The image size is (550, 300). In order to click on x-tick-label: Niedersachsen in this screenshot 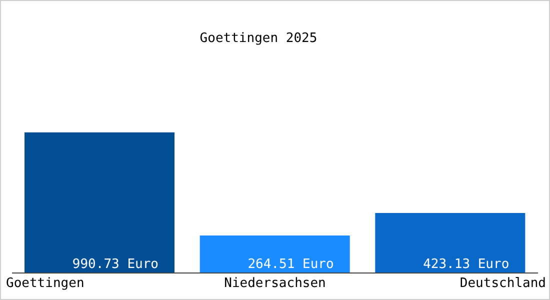, I will do `click(275, 283)`.